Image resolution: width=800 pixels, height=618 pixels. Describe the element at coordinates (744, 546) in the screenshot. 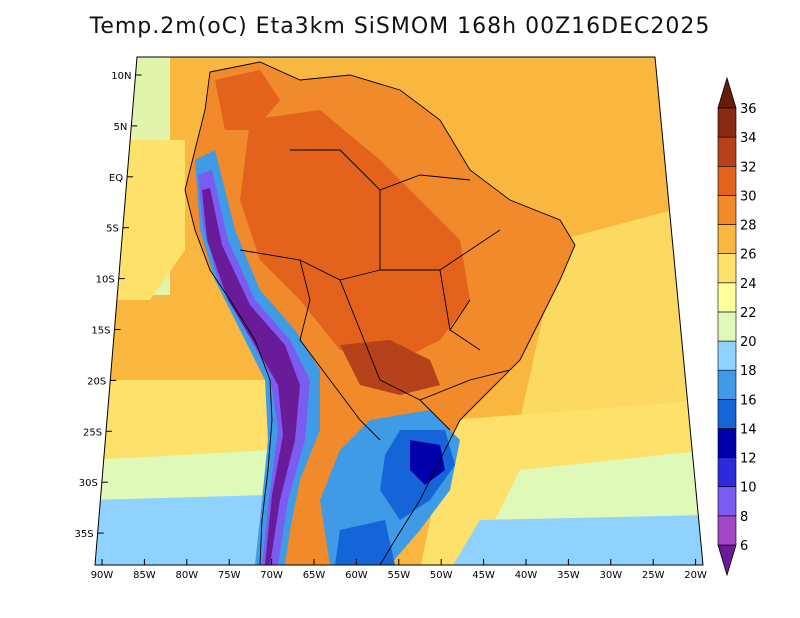

I see `colorbar-label: 6` at that location.